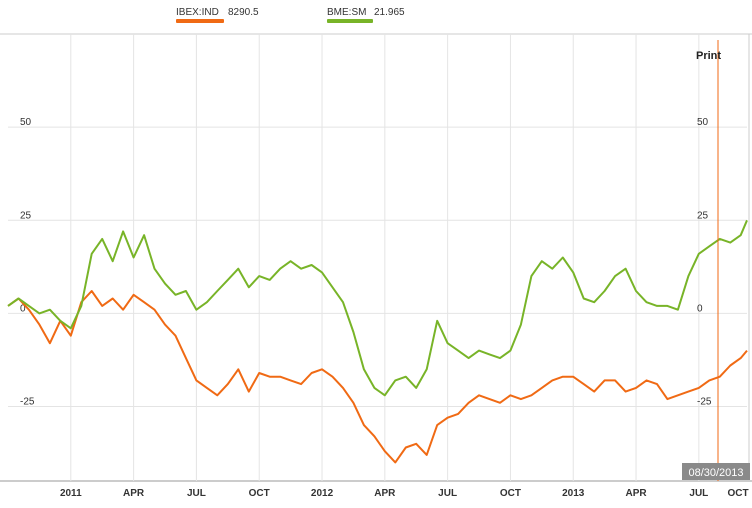  Describe the element at coordinates (243, 12) in the screenshot. I see `legend-value-ibex: 8290.5` at that location.